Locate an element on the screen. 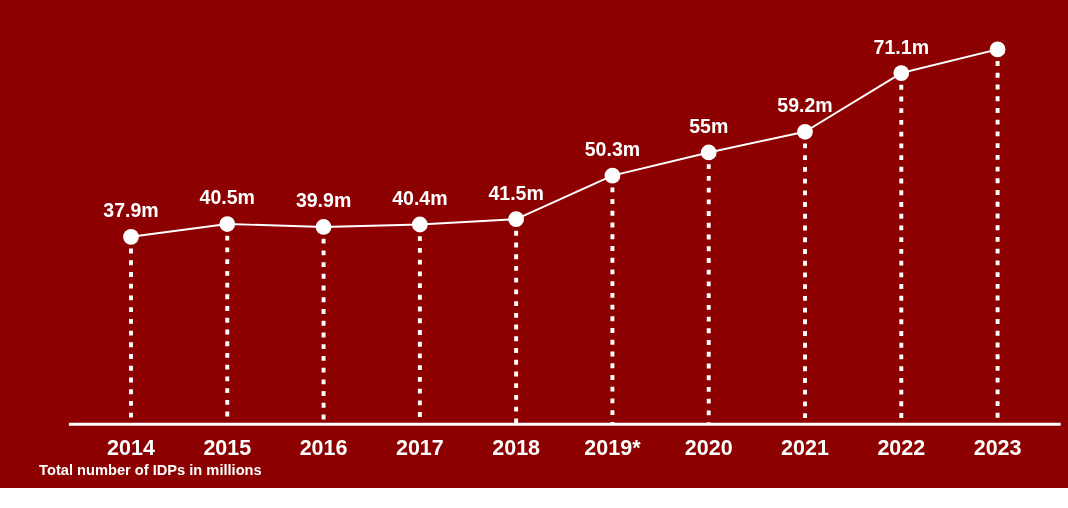 This screenshot has width=1068, height=508. data-label: 50.3m is located at coordinates (612, 149).